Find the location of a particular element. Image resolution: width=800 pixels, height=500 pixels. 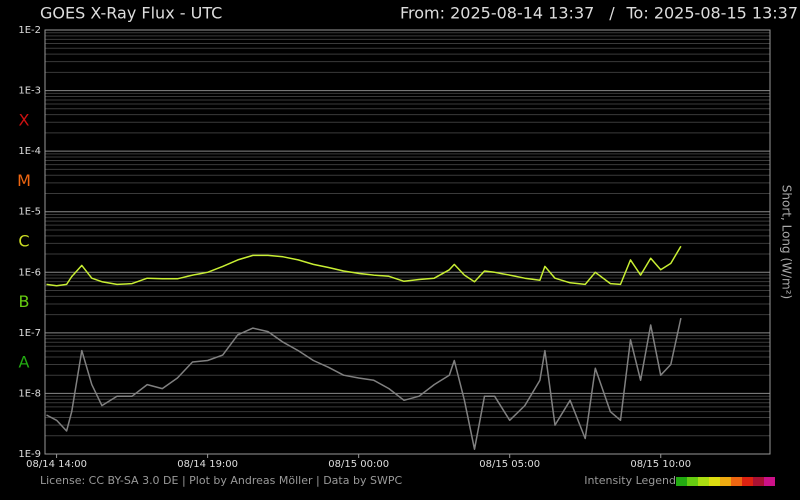

y-tick-label: 1E-8 is located at coordinates (29, 393).